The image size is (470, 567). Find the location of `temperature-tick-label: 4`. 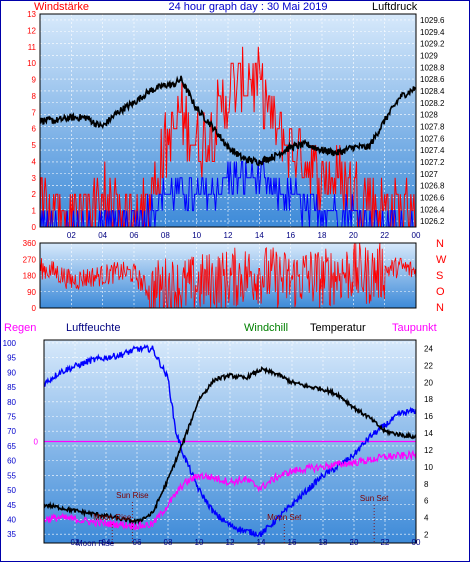

temperature-tick-label: 4 is located at coordinates (426, 518).